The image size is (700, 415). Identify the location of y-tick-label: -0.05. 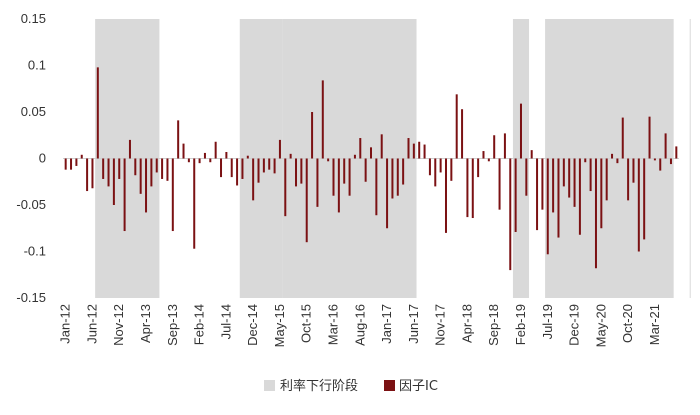
(31, 204).